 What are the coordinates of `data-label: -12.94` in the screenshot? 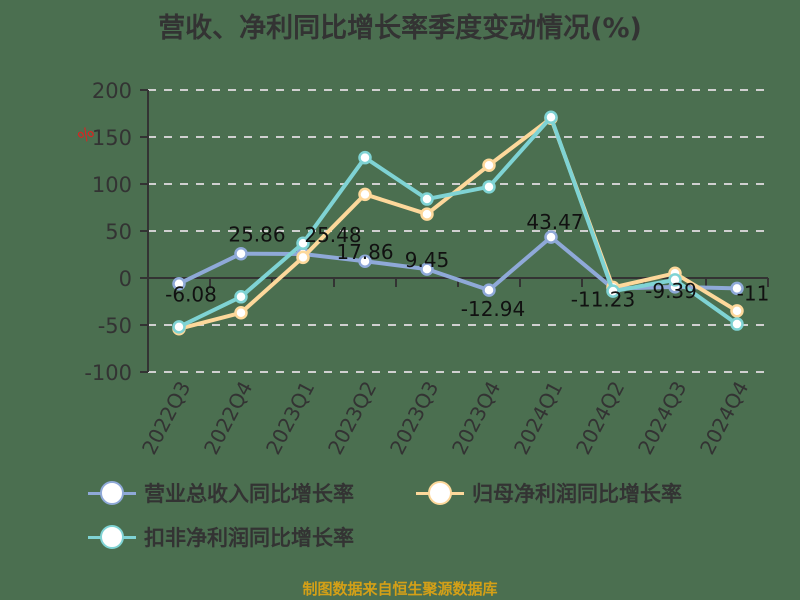 It's located at (493, 309).